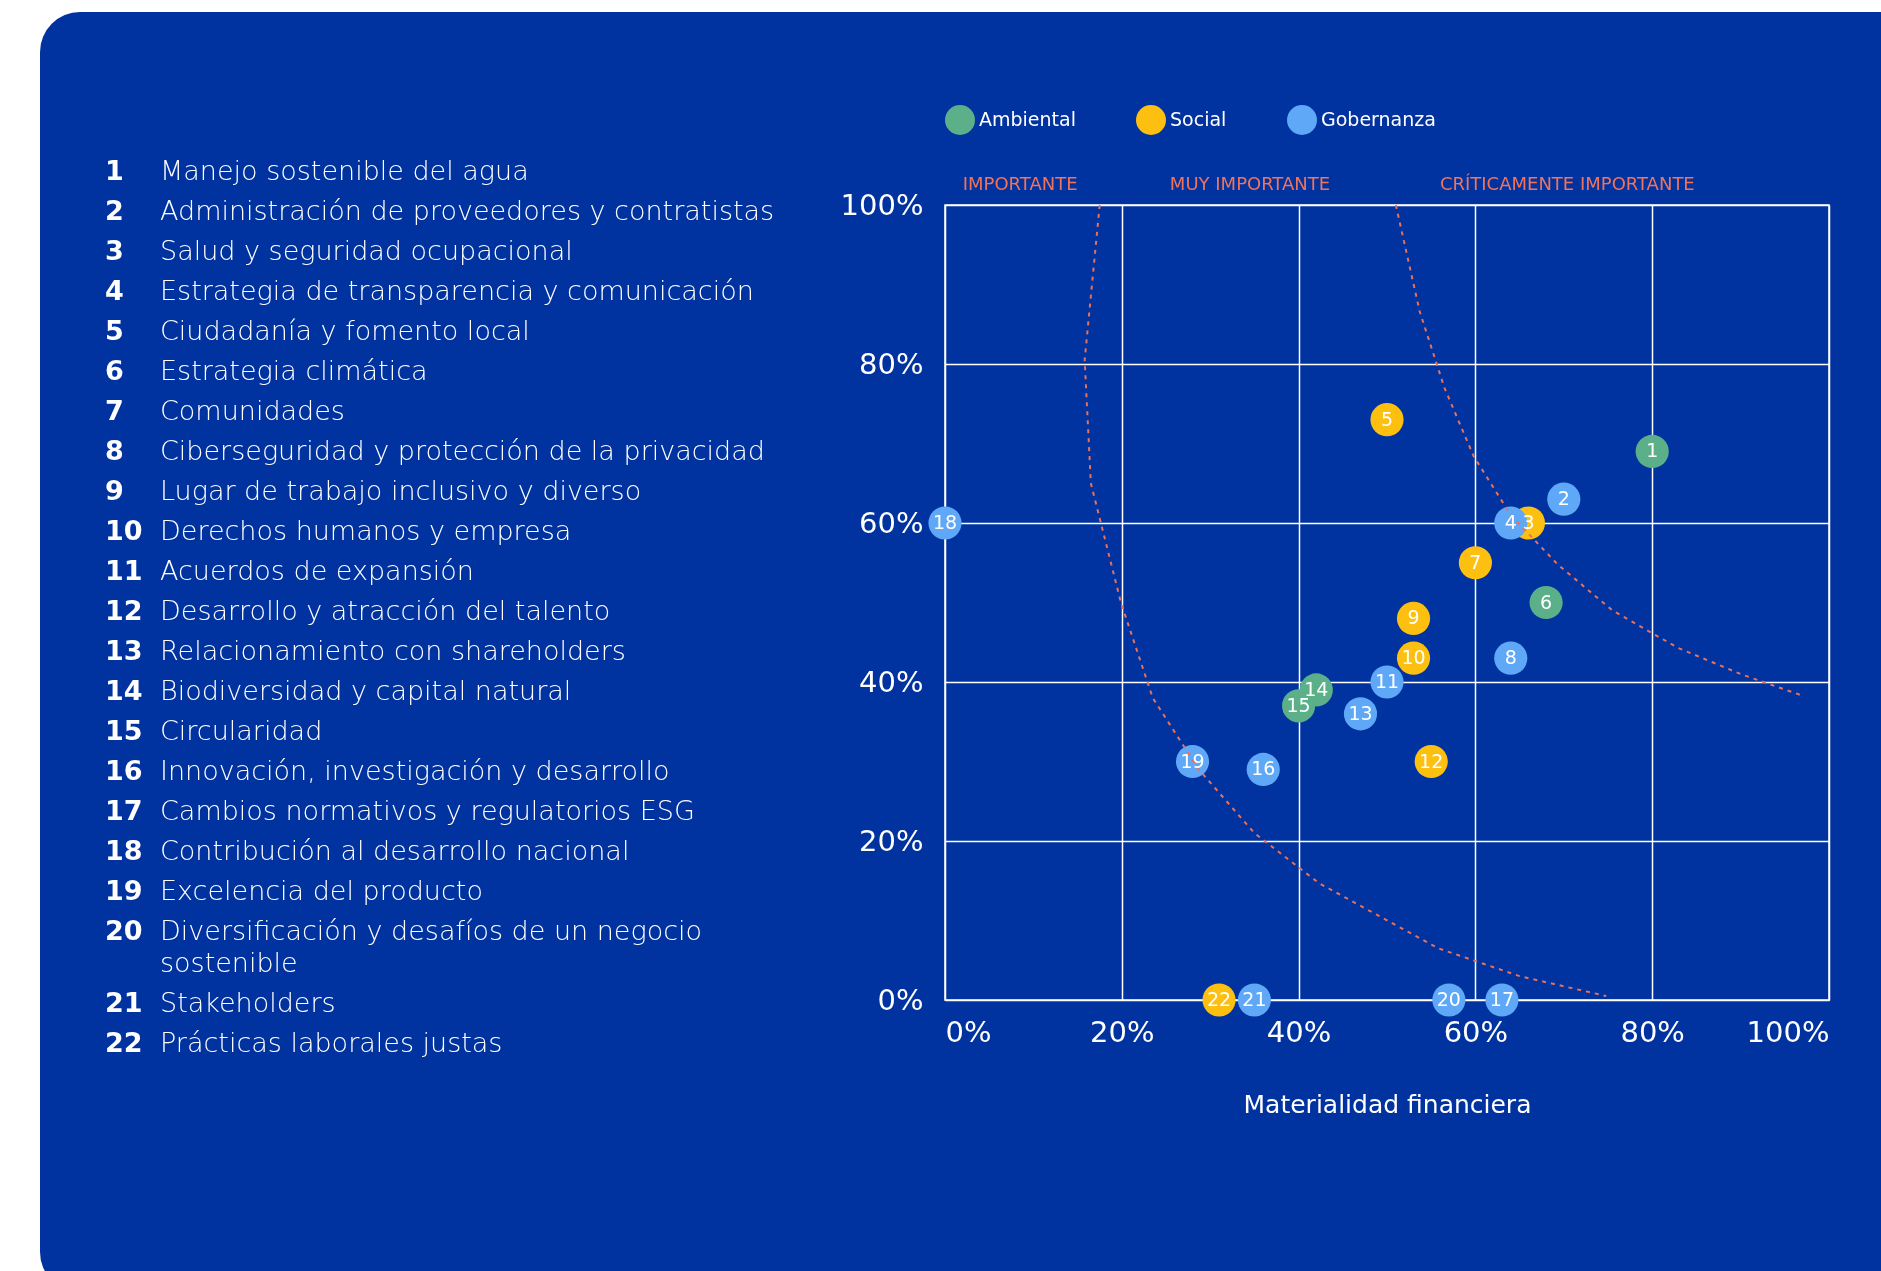  Describe the element at coordinates (1360, 712) in the screenshot. I see `annotation: 13` at that location.